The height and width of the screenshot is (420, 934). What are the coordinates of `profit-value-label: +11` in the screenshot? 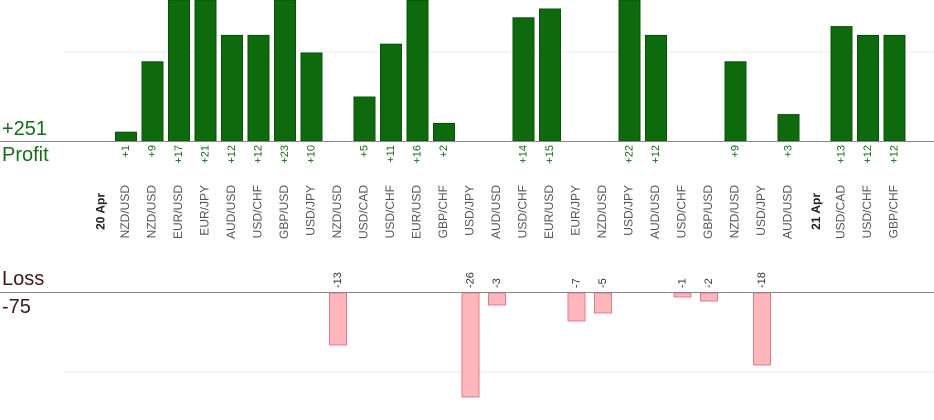 It's located at (391, 154).